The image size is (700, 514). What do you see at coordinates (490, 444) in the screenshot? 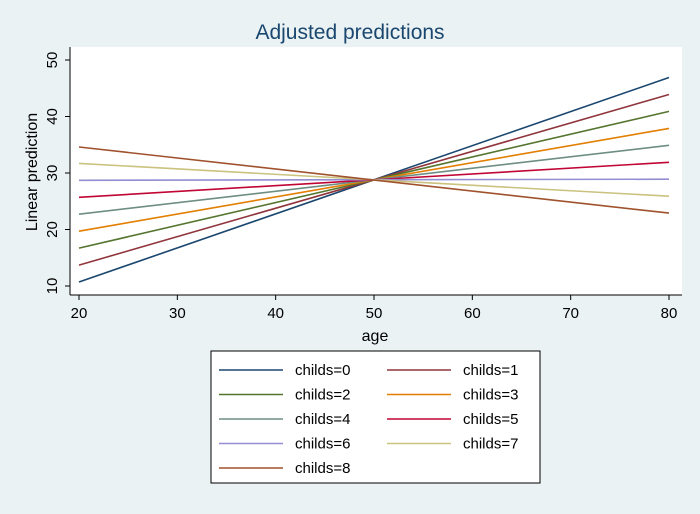
I see `legend-label-7: childs=7` at bounding box center [490, 444].